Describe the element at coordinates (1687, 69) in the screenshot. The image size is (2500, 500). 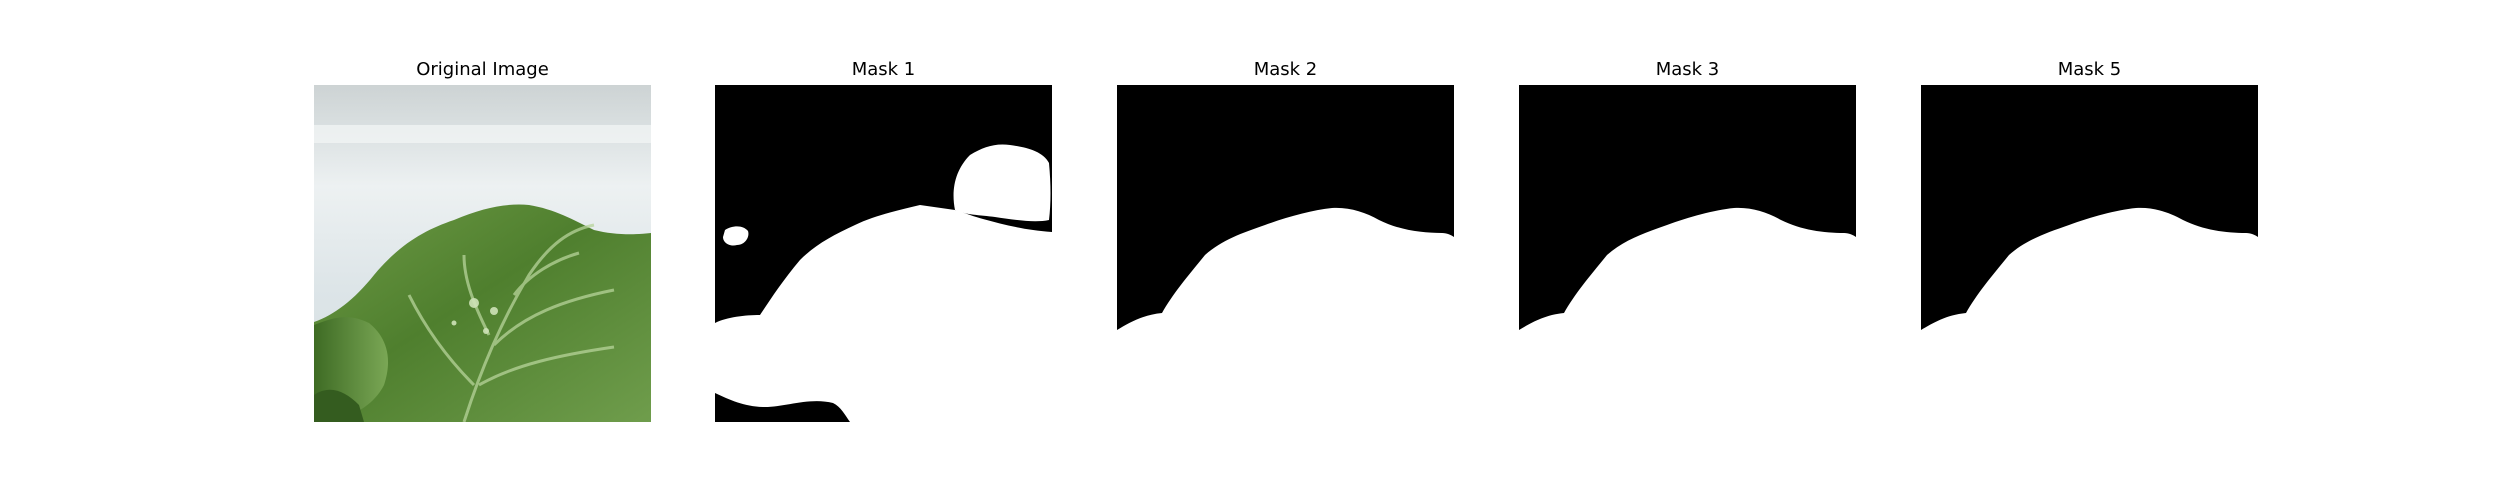
I see `panel-title: Mask 3` at that location.